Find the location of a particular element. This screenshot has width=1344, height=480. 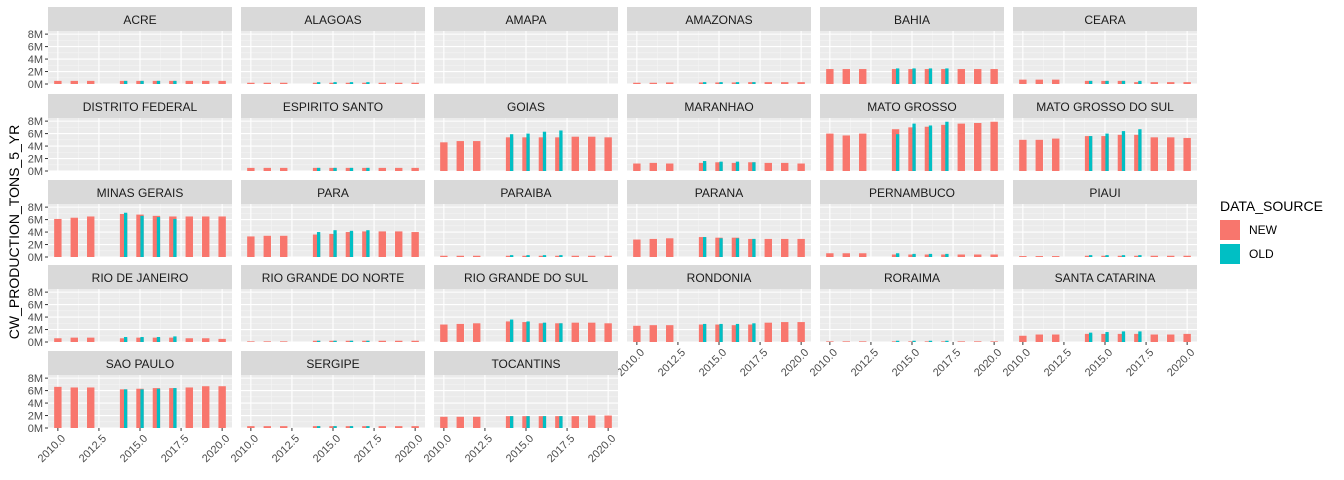

strip-label: SERGIPE is located at coordinates (332, 364).